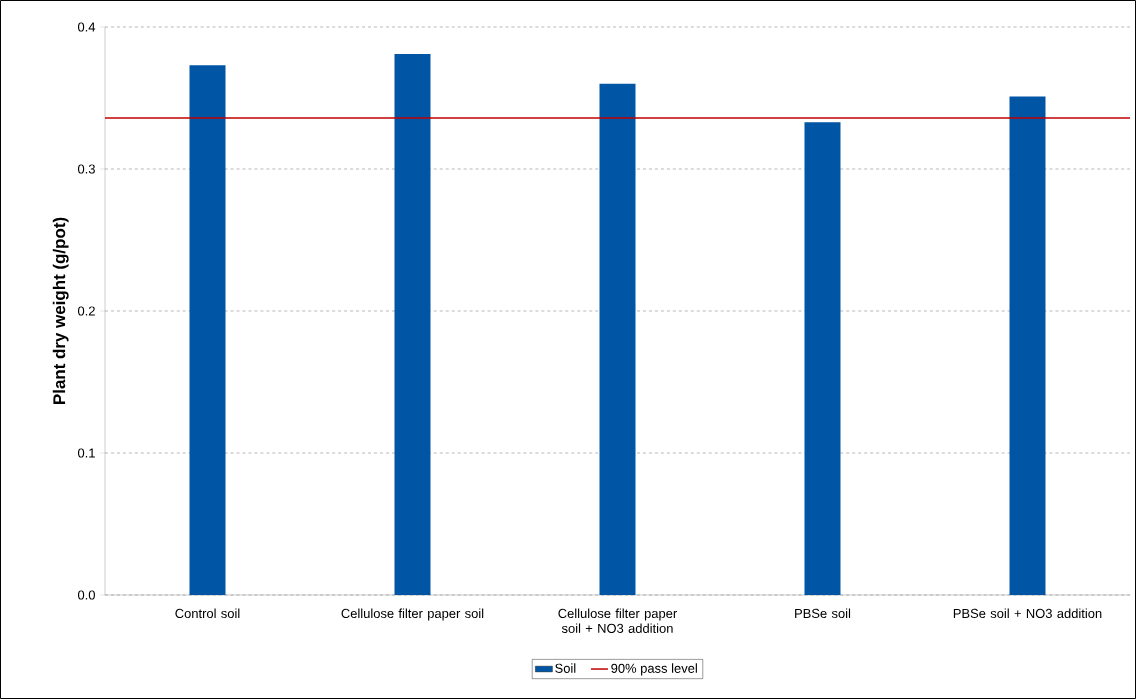 This screenshot has width=1136, height=699. I want to click on x-tick-label: Cellulose filter paper soil + NO3 addition, so click(617, 620).